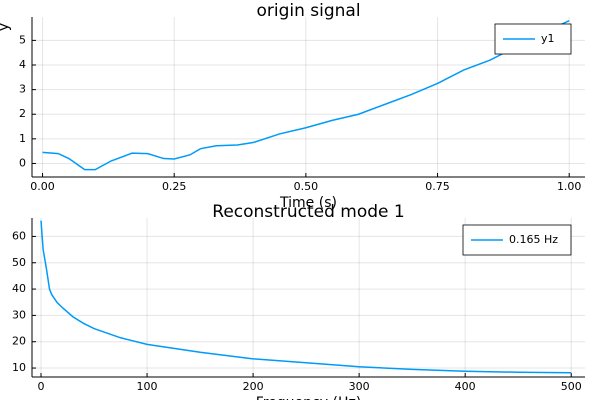 The width and height of the screenshot is (600, 400). Describe the element at coordinates (569, 186) in the screenshot. I see `x-tick-label: 1.00` at that location.